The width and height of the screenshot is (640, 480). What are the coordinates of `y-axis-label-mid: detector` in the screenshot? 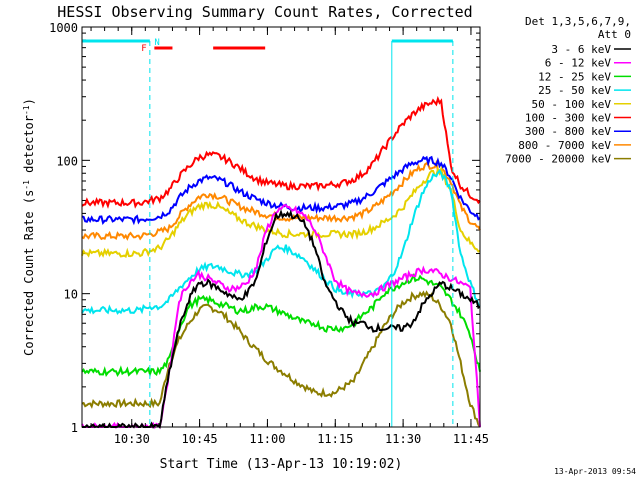 It's located at (29, 147).